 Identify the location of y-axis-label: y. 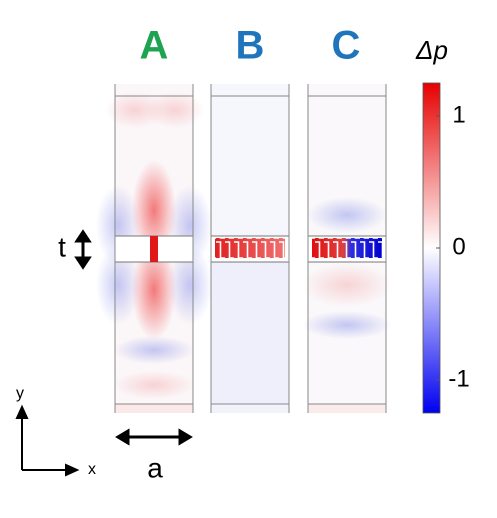
(20, 393).